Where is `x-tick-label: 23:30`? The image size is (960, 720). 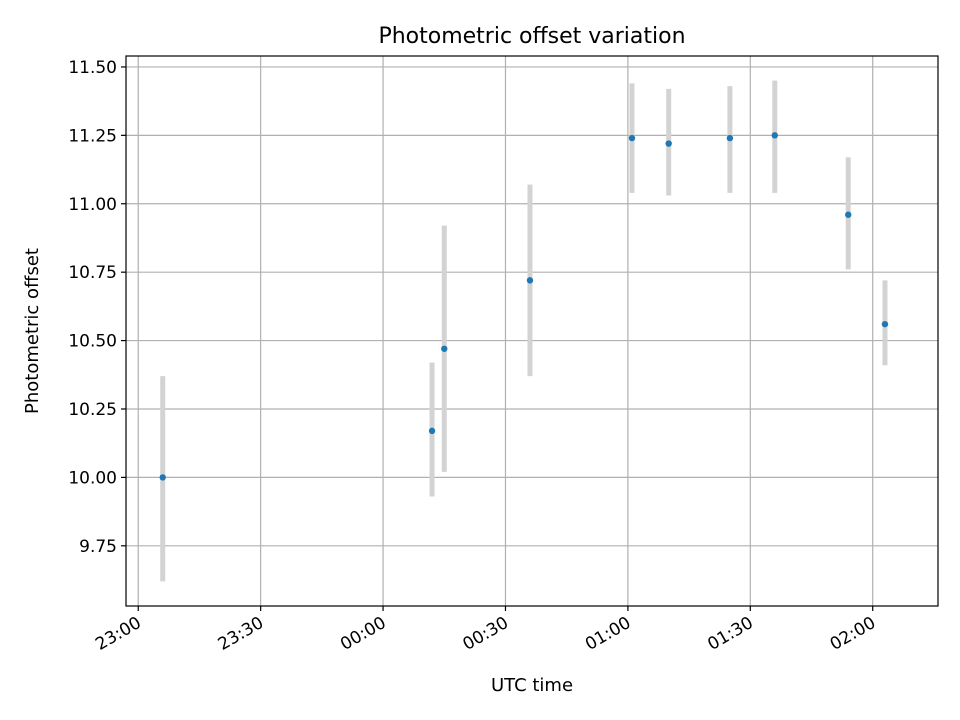
x-tick-label: 23:30 is located at coordinates (241, 634).